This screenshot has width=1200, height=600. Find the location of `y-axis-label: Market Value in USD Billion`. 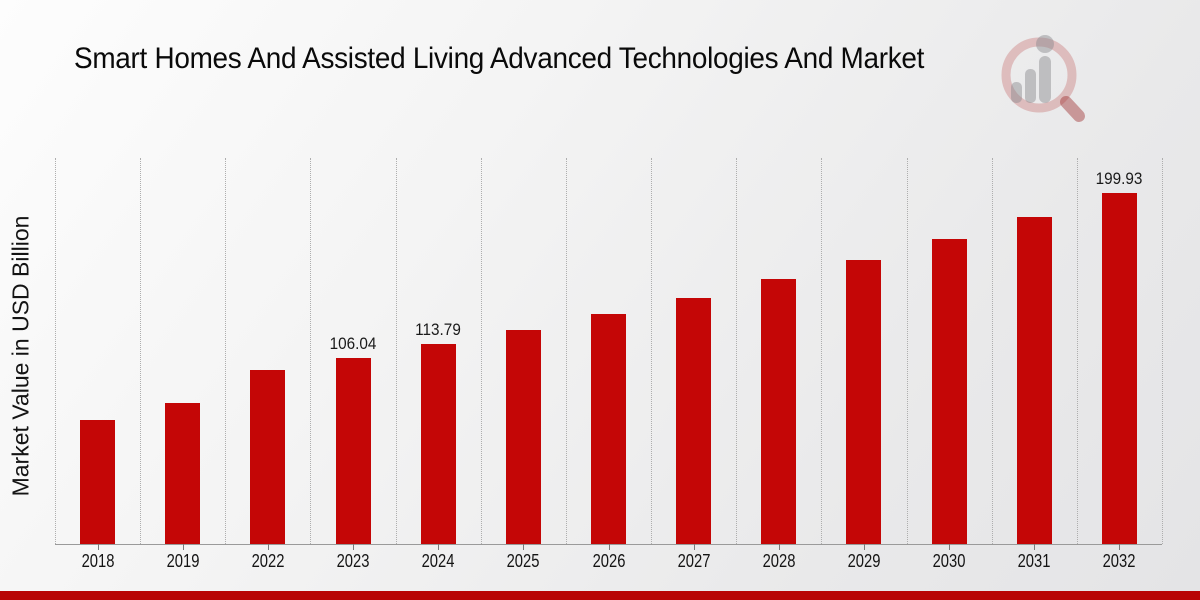

y-axis-label: Market Value in USD Billion is located at coordinates (20, 356).